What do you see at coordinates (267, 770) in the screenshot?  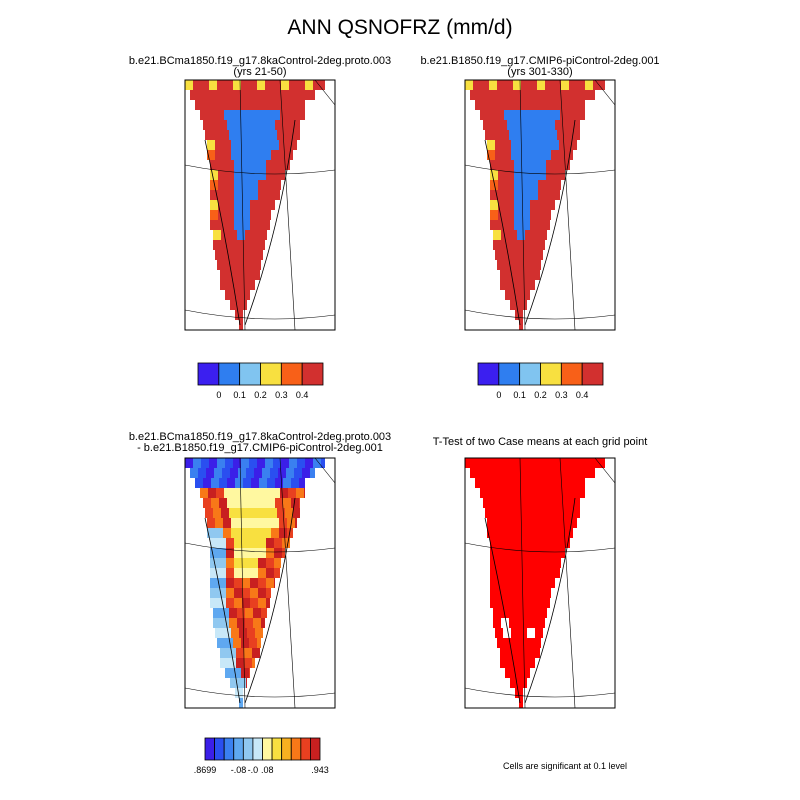 I see `colorbar-label: .08` at bounding box center [267, 770].